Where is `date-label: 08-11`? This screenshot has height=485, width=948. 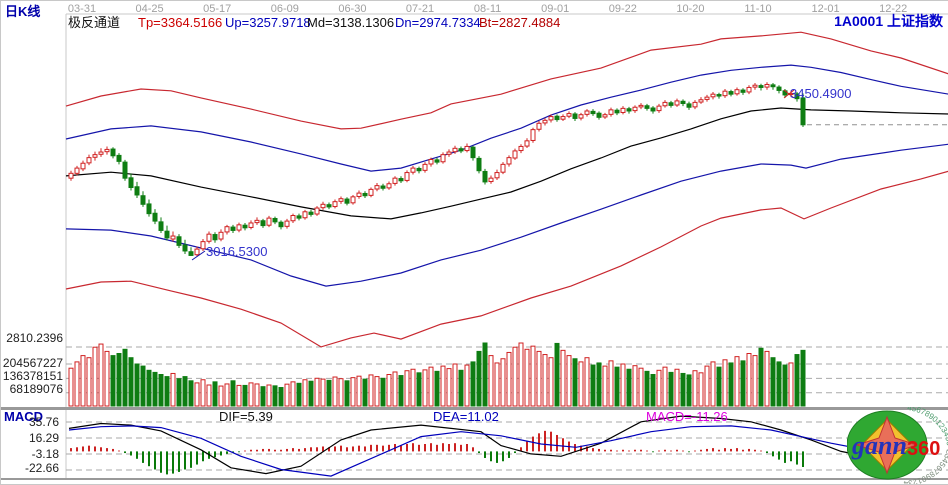
date-label: 08-11 is located at coordinates (487, 9).